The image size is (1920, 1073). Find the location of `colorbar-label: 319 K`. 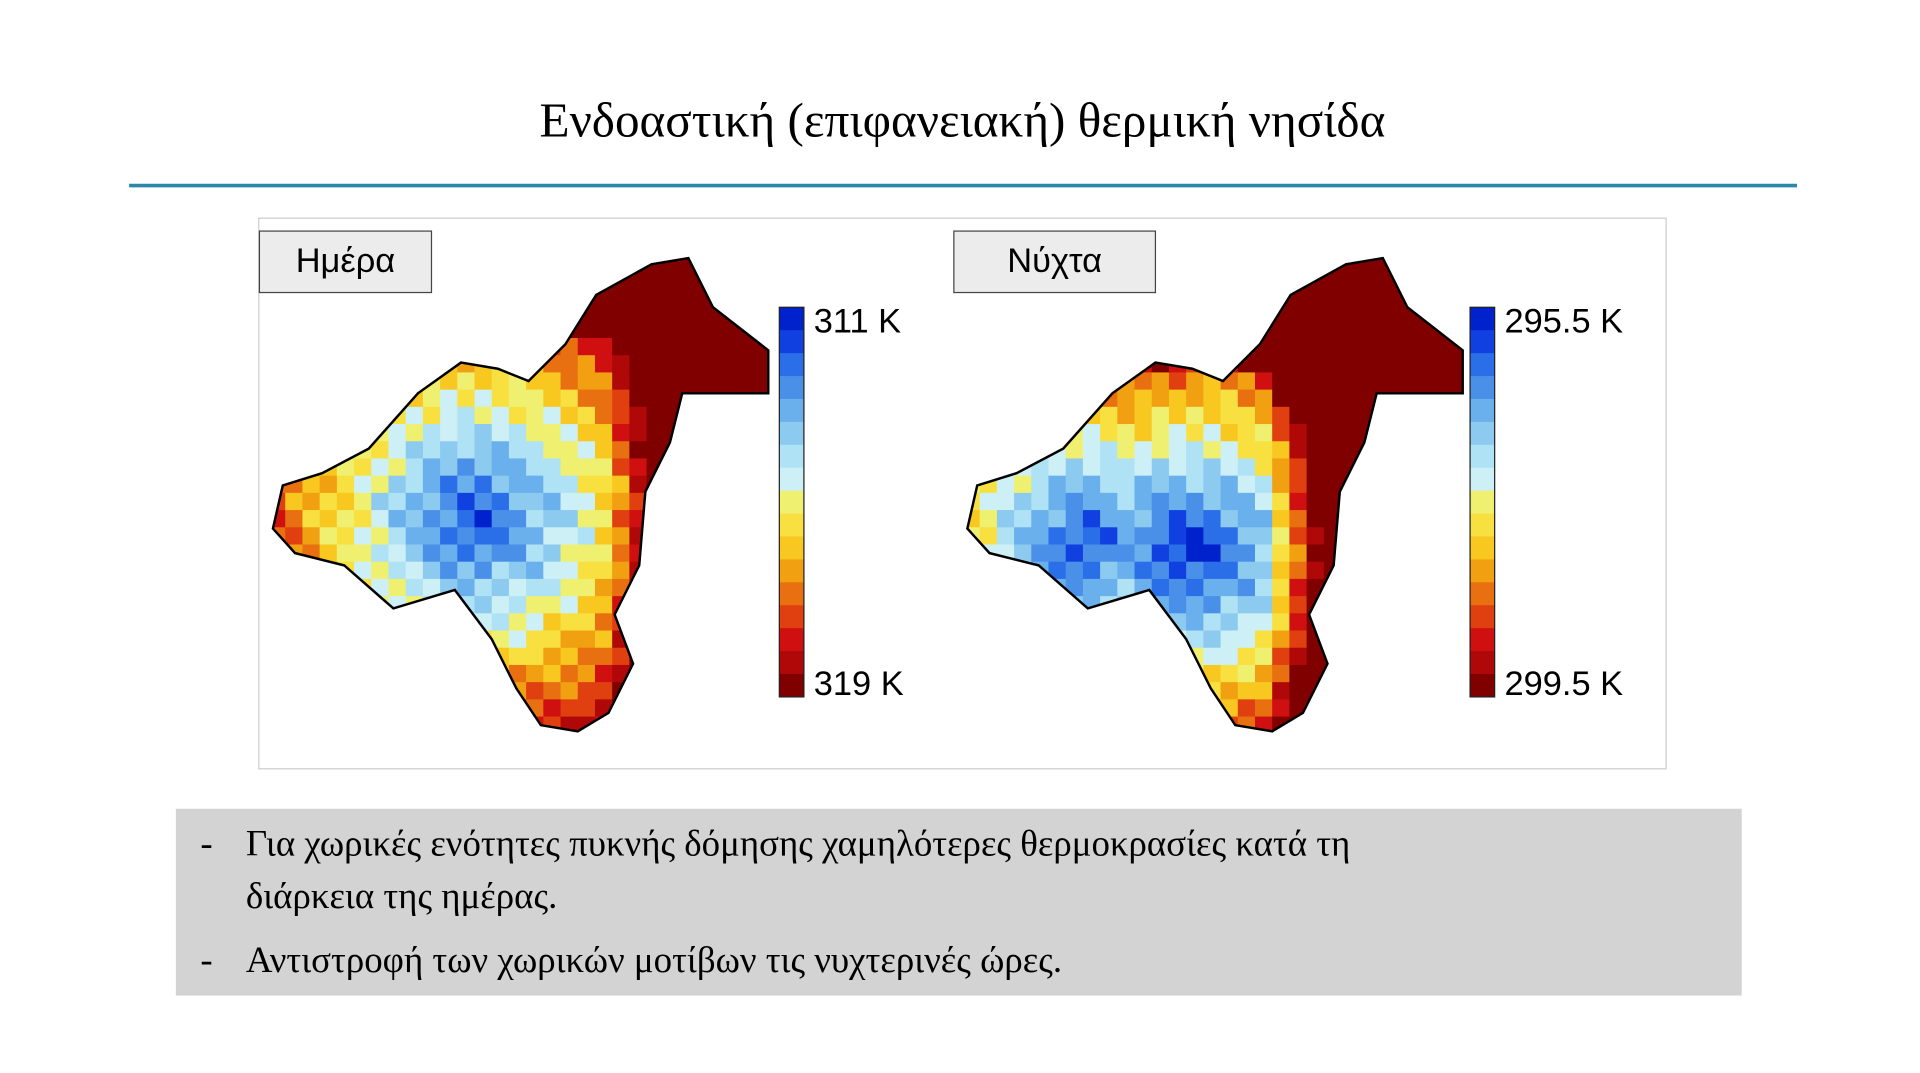

colorbar-label: 319 K is located at coordinates (859, 684).